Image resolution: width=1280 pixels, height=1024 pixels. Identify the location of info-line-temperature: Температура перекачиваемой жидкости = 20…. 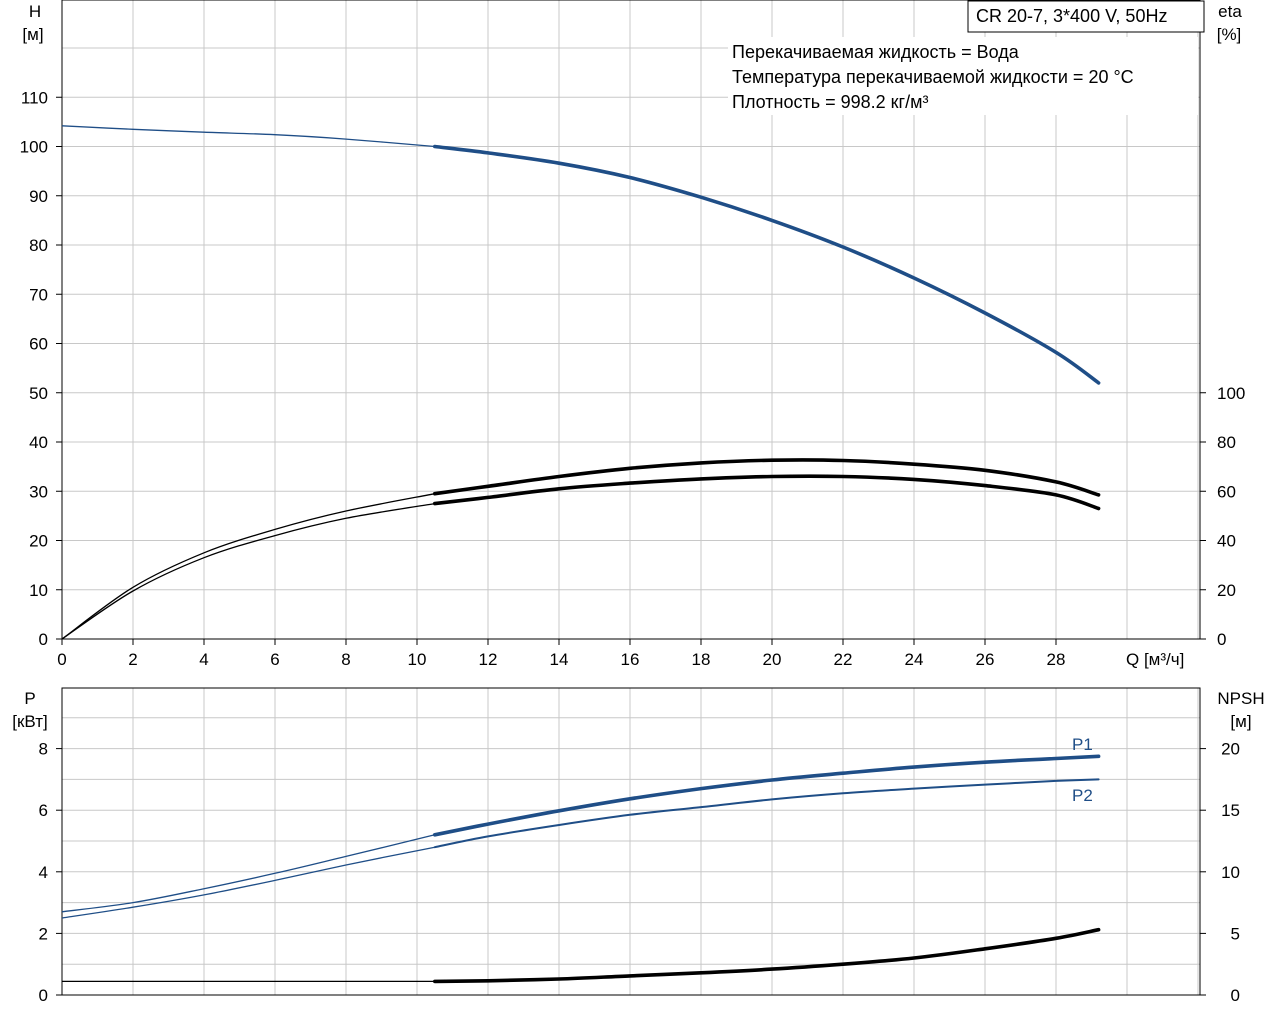
(933, 77).